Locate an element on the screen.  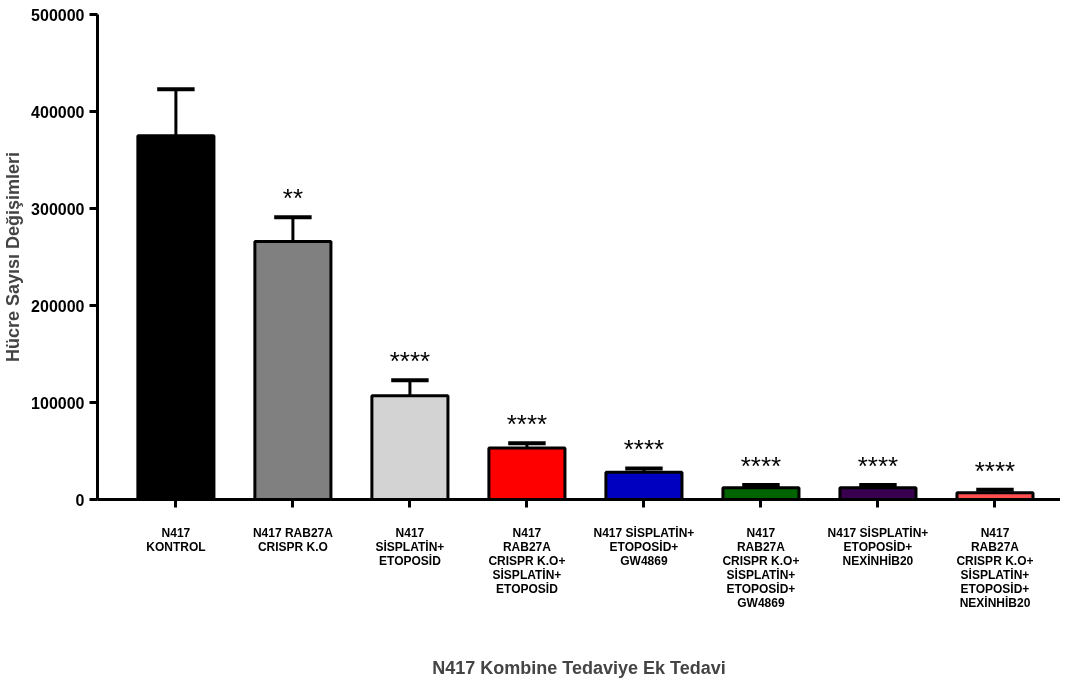
y-axis-title: Hücre Sayısı Değişimleri is located at coordinates (13, 257).